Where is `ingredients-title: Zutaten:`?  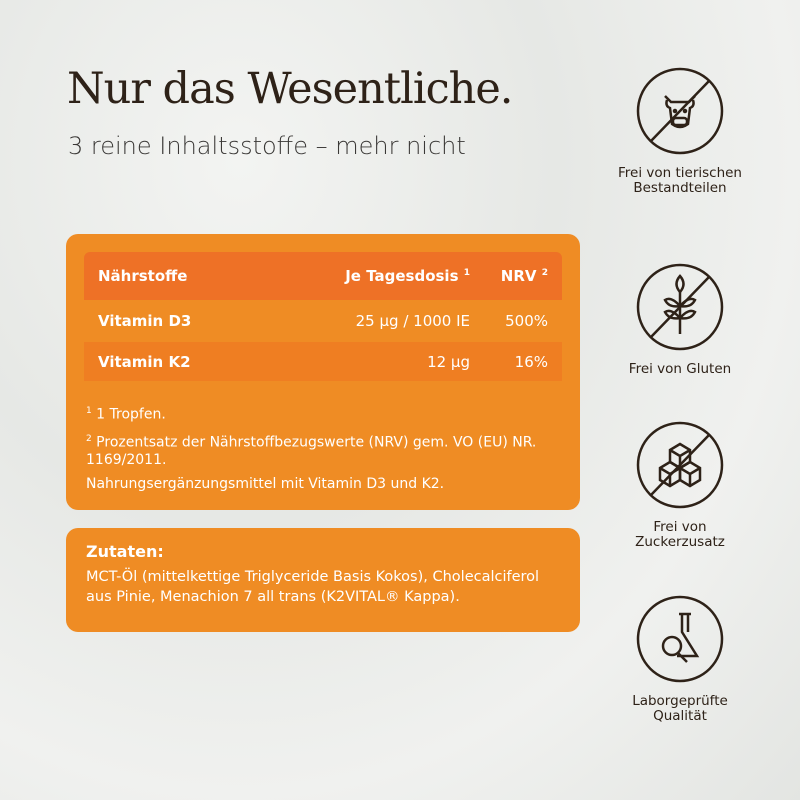 ingredients-title: Zutaten: is located at coordinates (125, 551).